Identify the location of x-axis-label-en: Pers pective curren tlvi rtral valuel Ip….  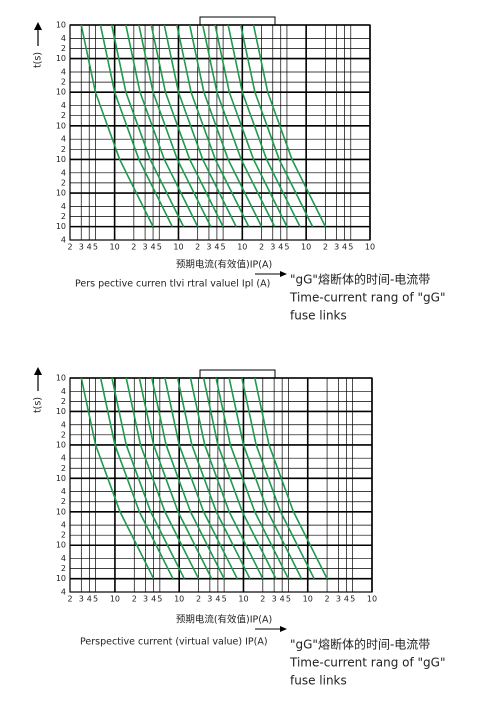
(172, 284).